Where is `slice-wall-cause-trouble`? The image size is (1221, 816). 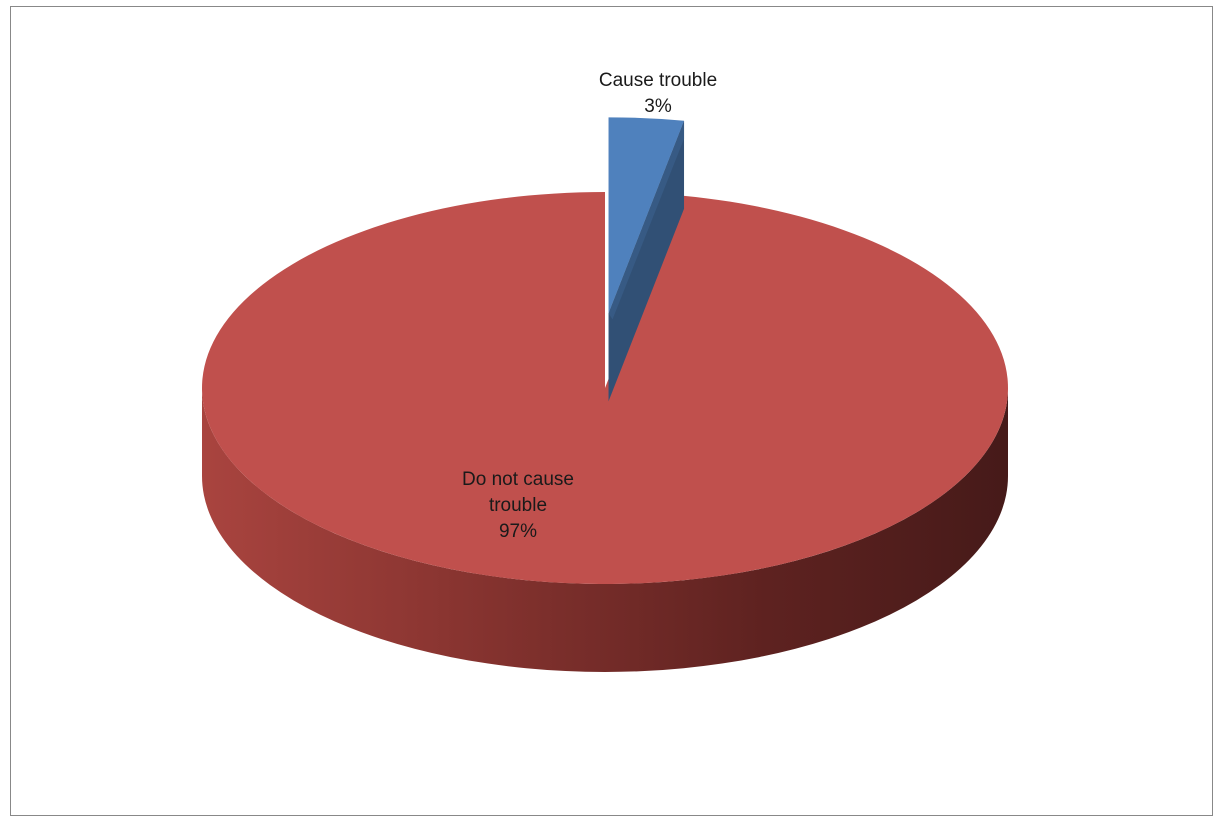 slice-wall-cause-trouble is located at coordinates (646, 220).